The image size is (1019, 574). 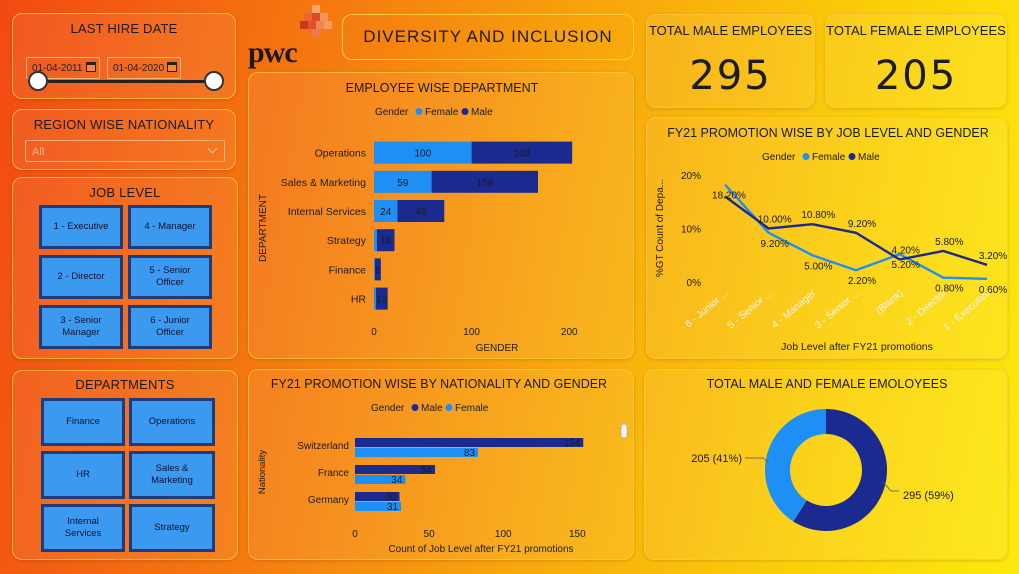 I want to click on data-label: 18.20%, so click(x=729, y=196).